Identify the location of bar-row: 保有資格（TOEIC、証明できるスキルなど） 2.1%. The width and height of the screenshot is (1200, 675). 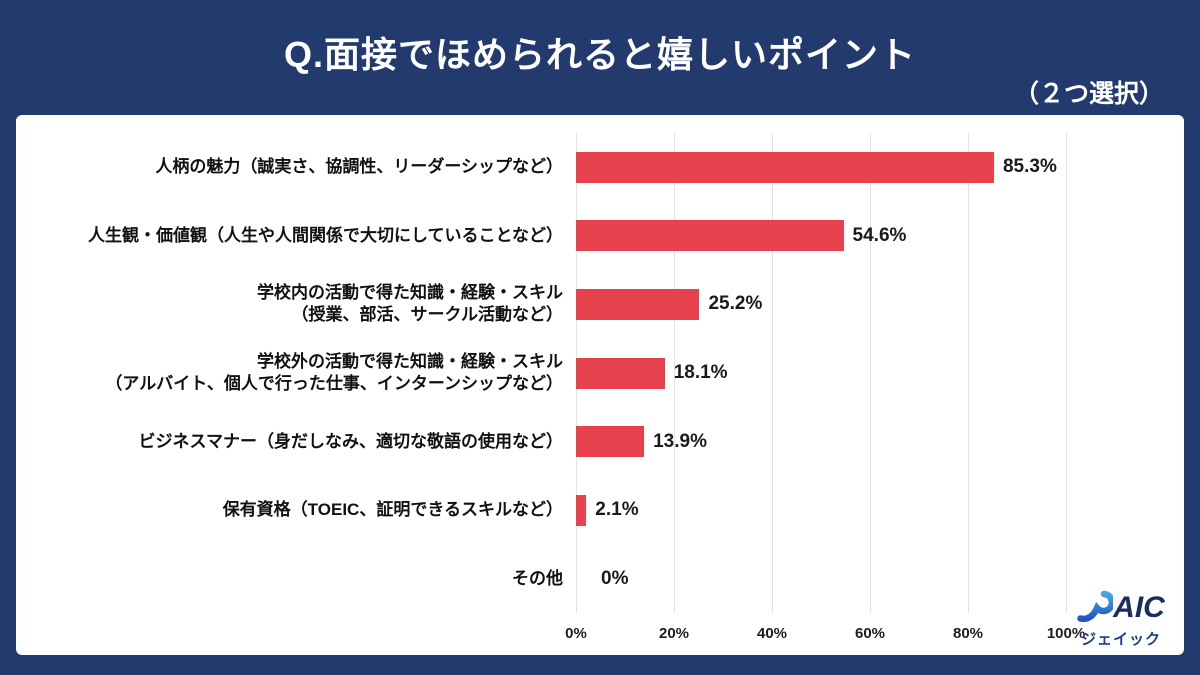
(541, 510).